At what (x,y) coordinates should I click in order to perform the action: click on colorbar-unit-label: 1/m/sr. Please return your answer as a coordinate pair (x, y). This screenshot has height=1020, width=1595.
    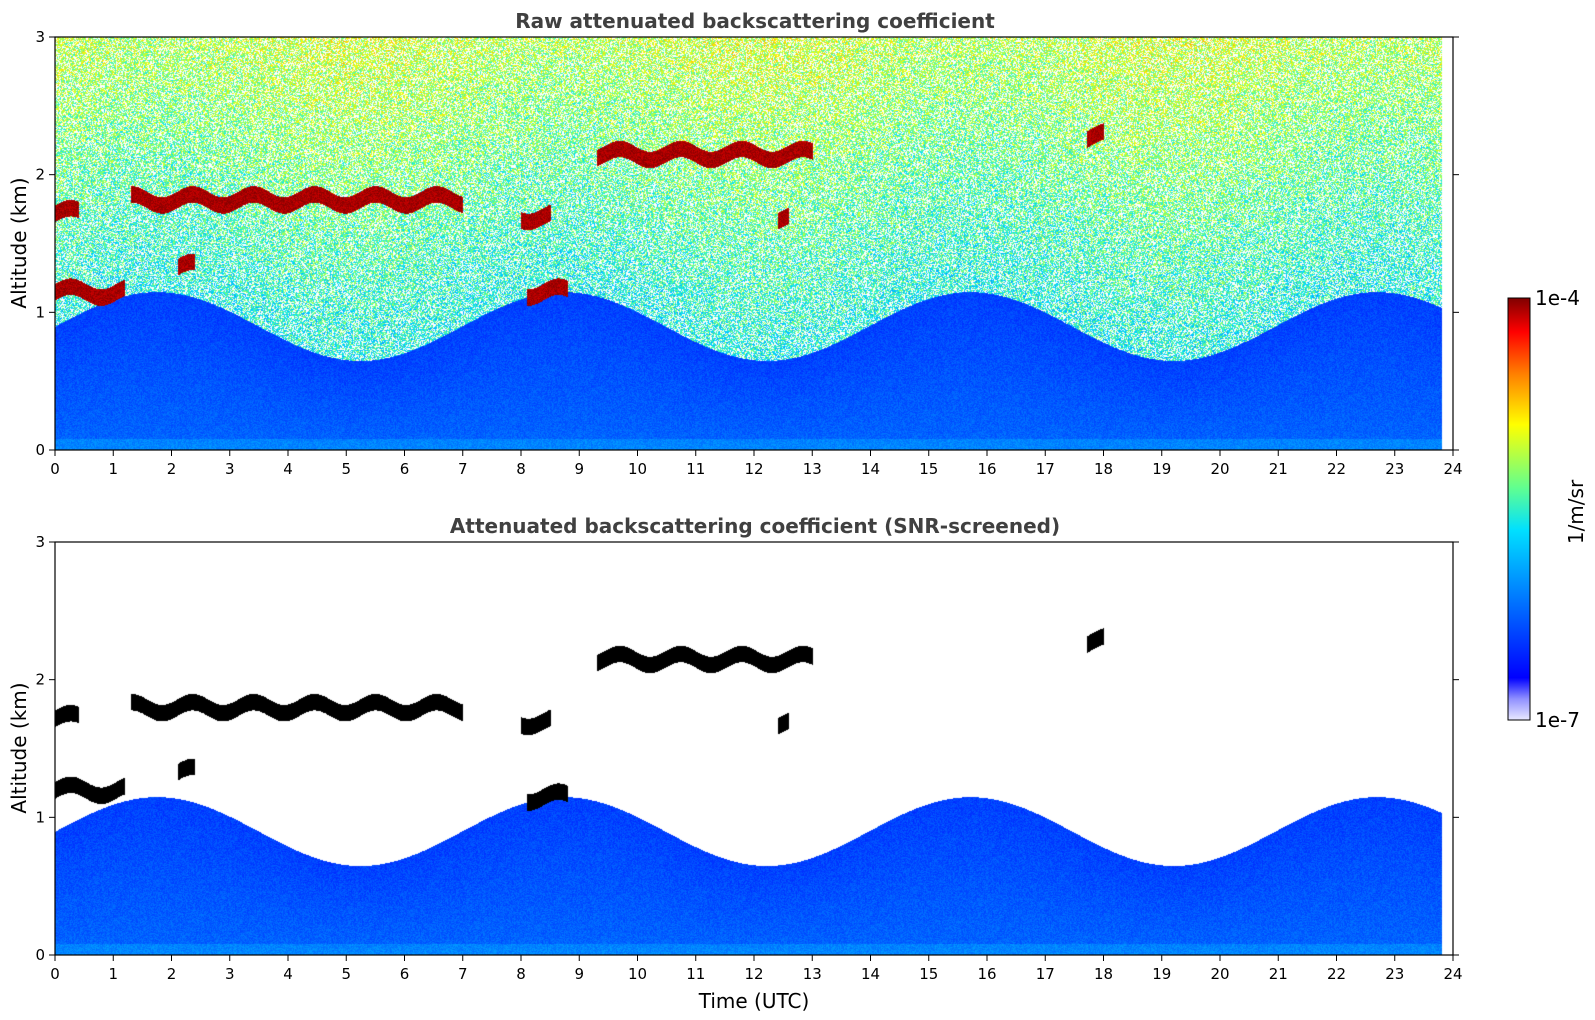
    Looking at the image, I should click on (1576, 511).